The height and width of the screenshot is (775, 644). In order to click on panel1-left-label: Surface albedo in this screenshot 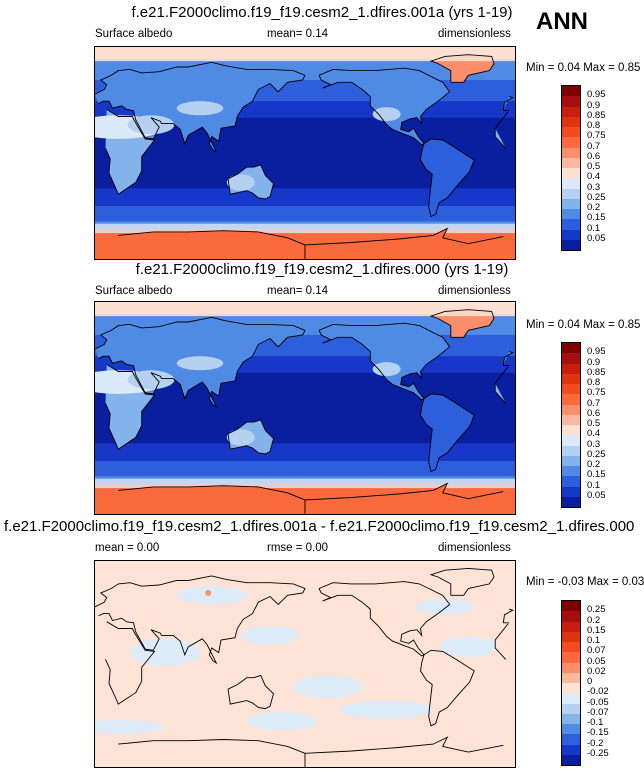, I will do `click(134, 34)`.